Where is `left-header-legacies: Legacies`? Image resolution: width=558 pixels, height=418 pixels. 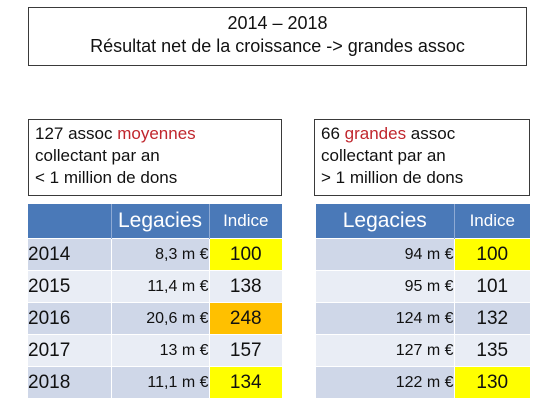
left-header-legacies: Legacies is located at coordinates (160, 221).